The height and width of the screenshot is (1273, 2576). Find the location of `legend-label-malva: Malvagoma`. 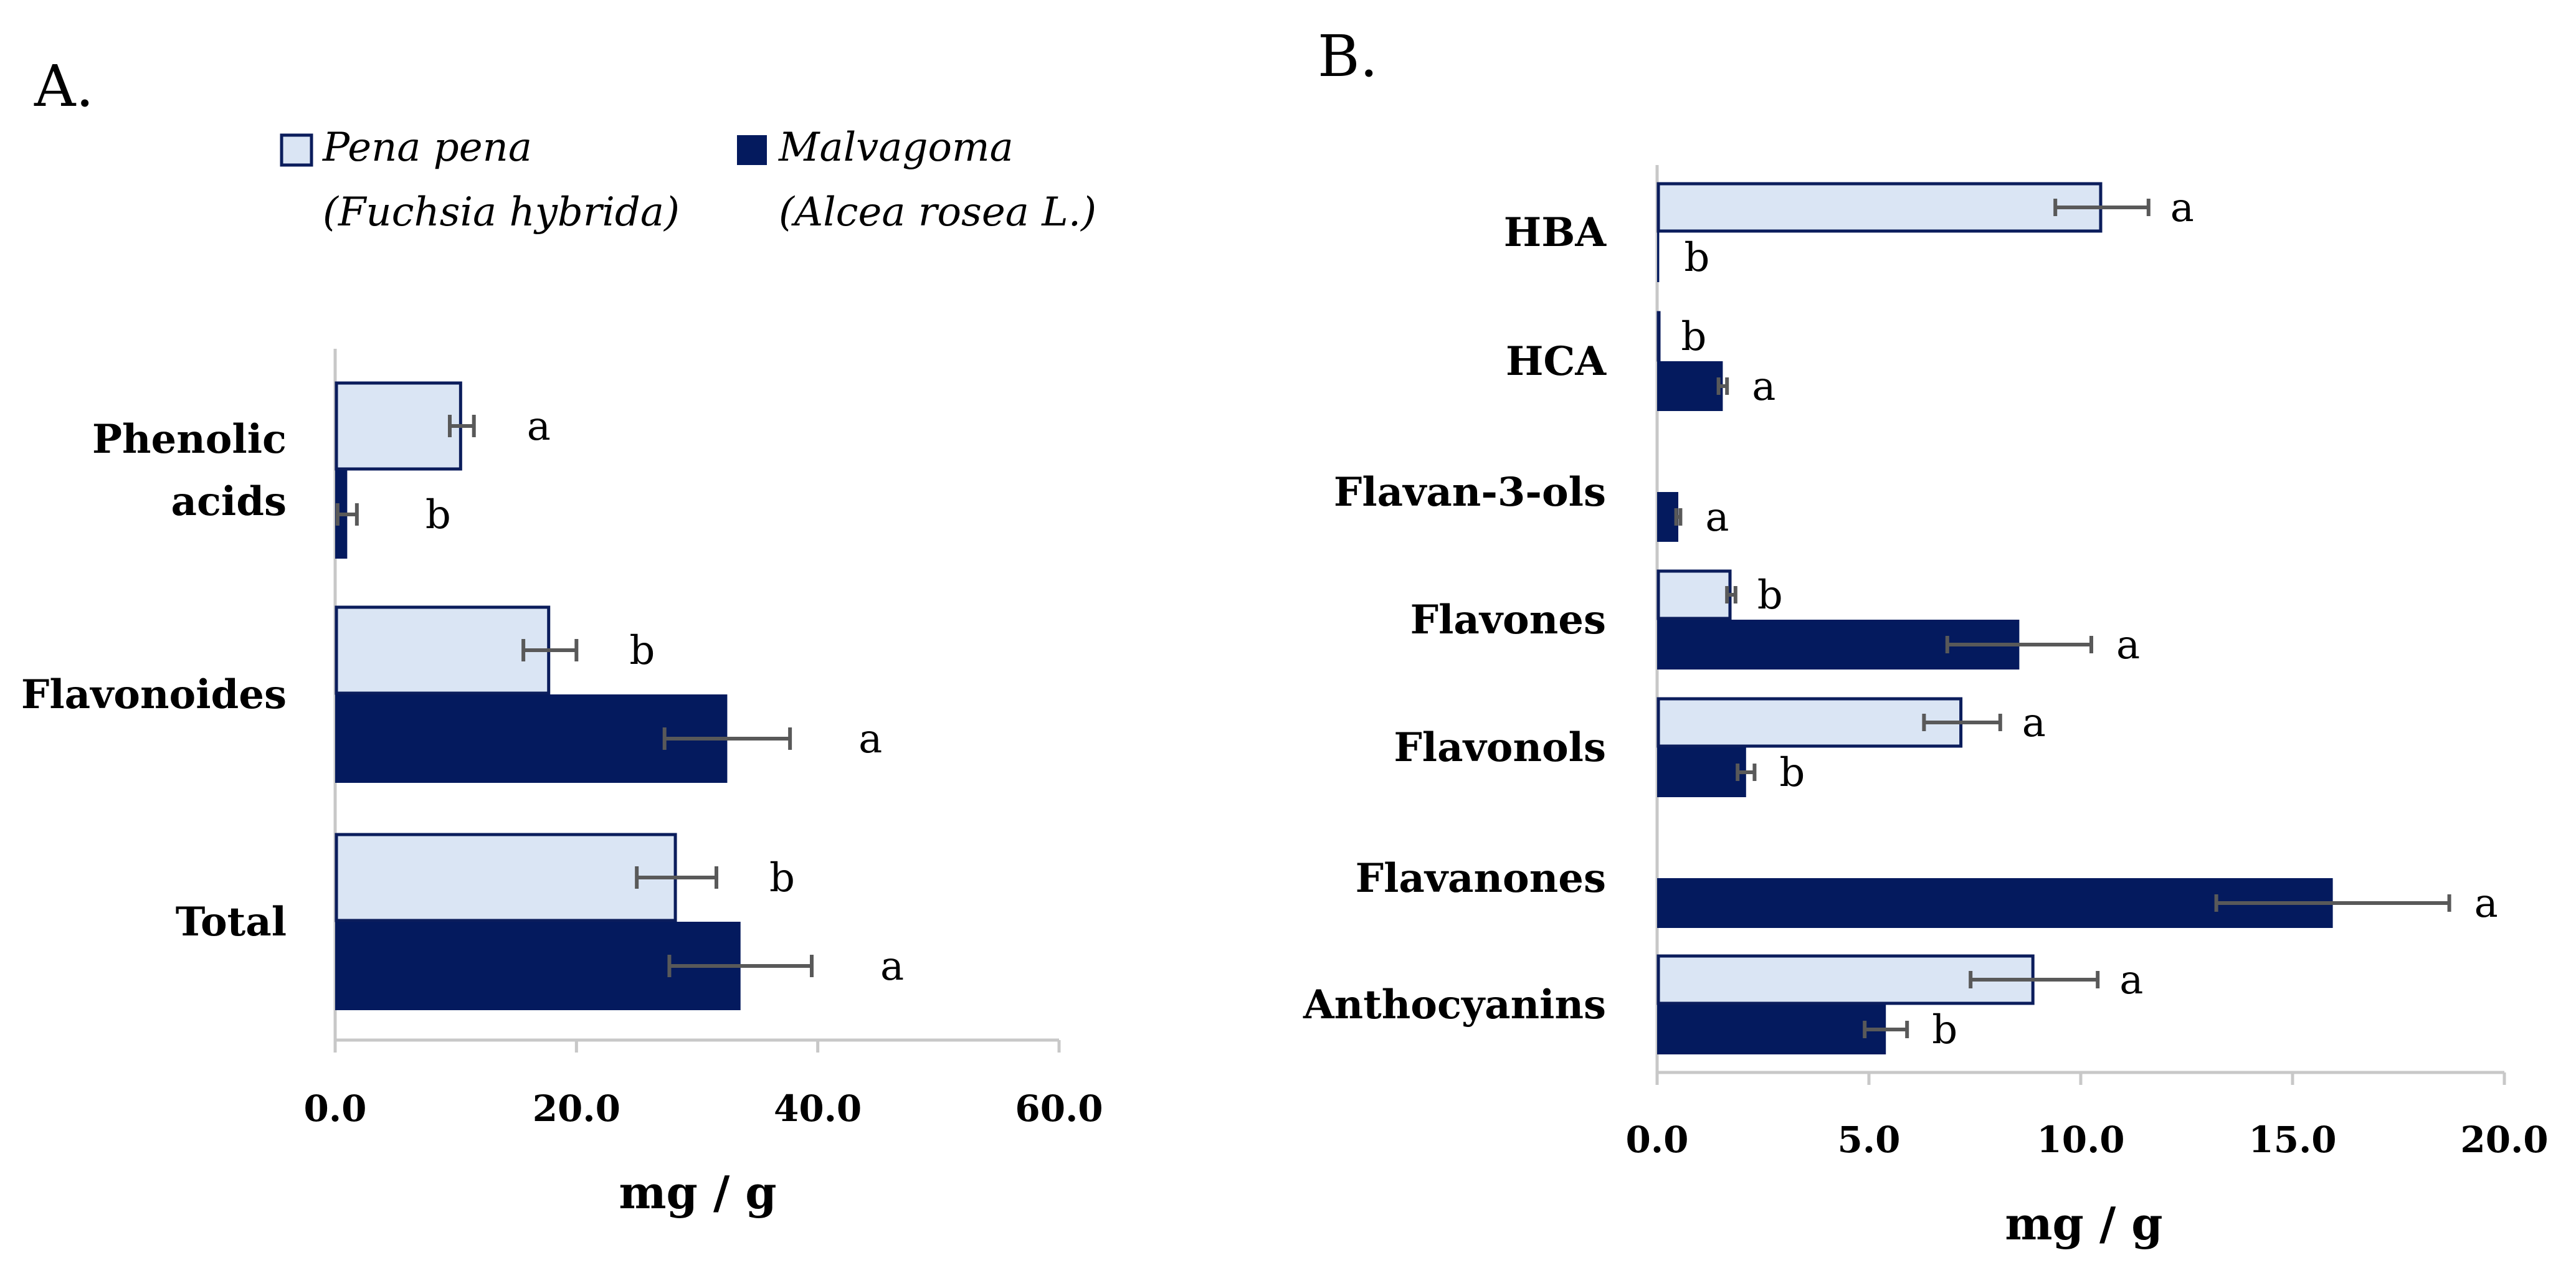

legend-label-malva: Malvagoma is located at coordinates (896, 148).